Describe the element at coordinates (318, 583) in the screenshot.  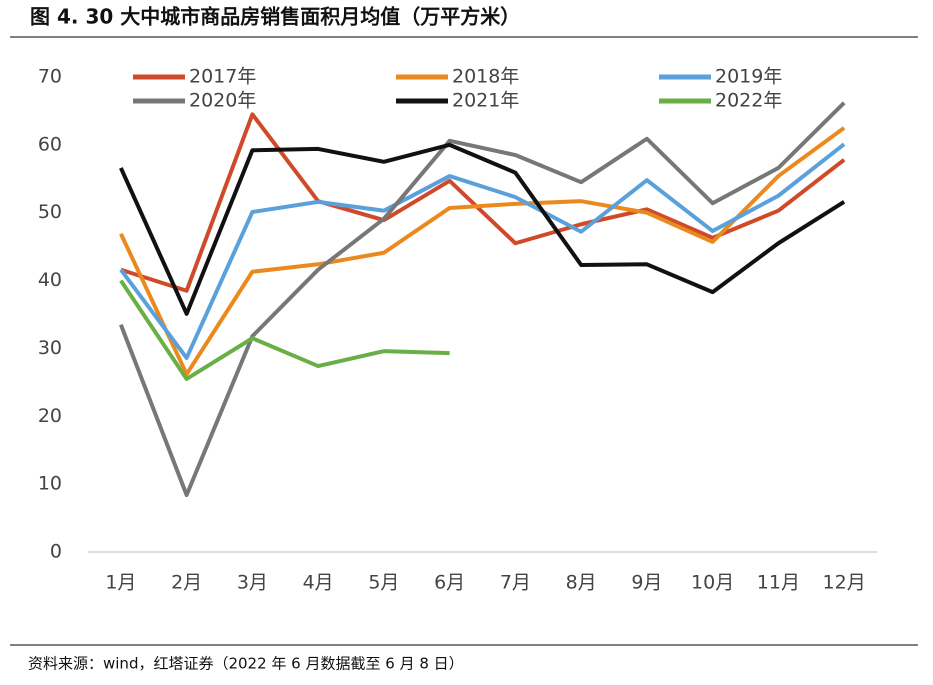
I see `x-tick-label: 4月` at that location.